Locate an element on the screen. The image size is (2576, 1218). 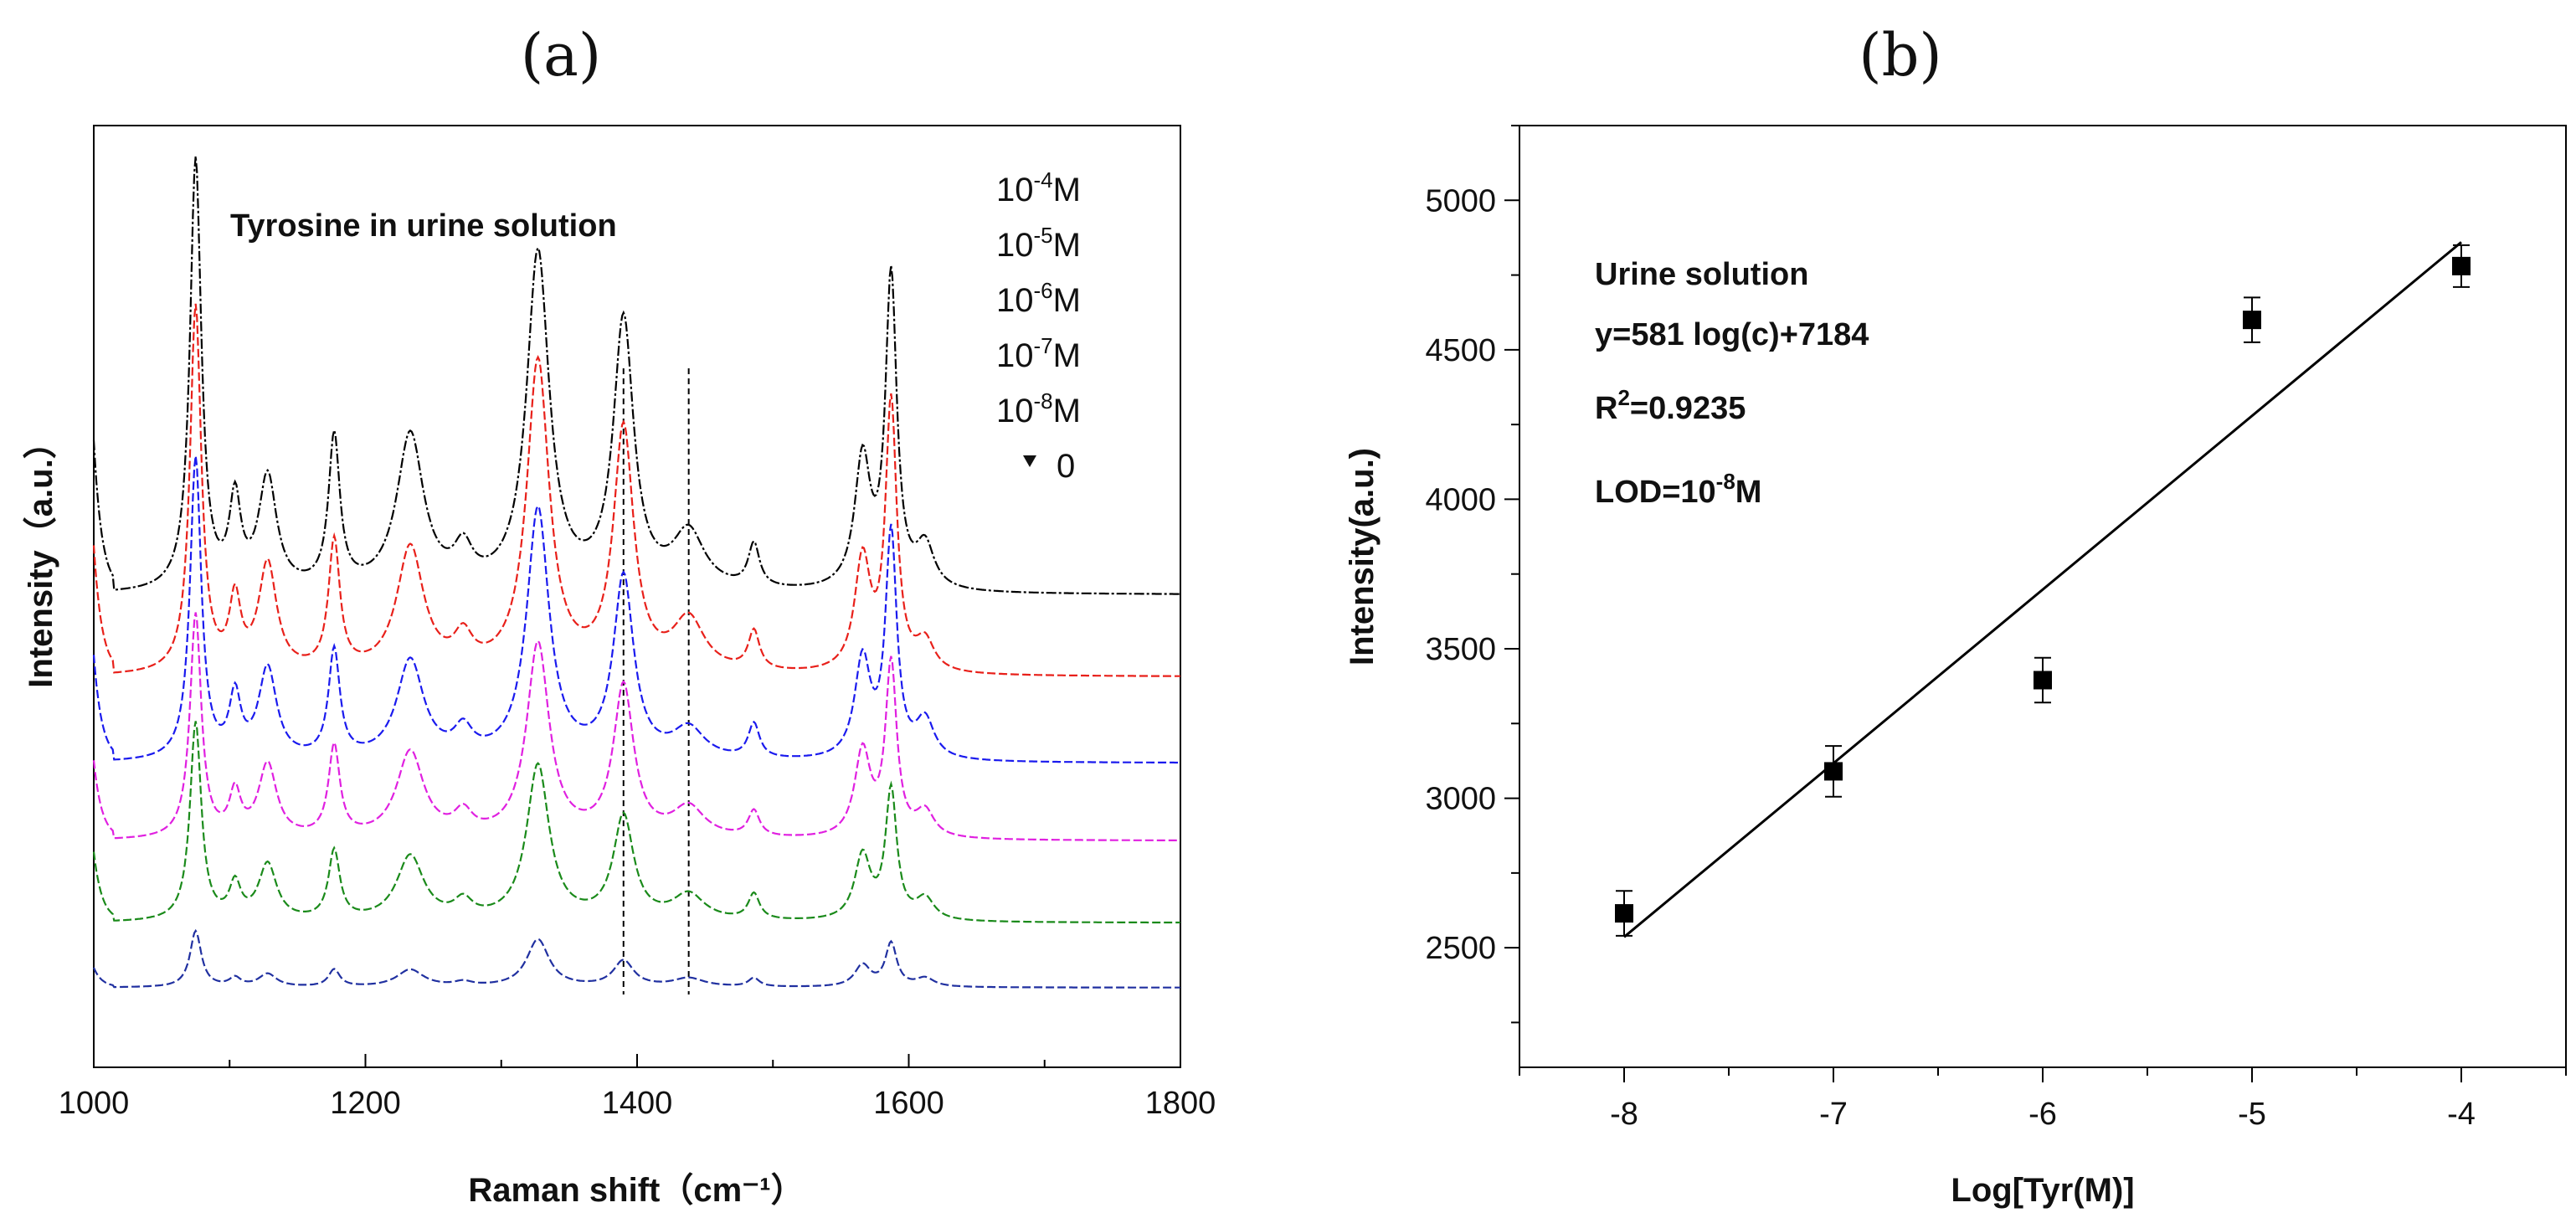
chart-b-ytick-label: 4500 is located at coordinates (1461, 350).